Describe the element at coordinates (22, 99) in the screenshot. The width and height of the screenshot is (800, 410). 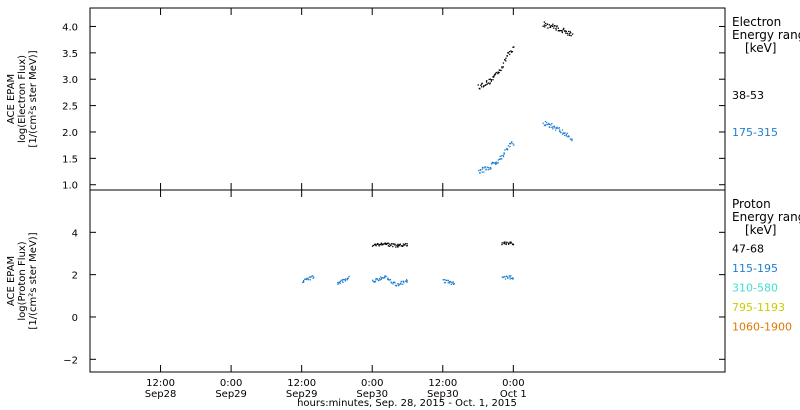
I see `y-axis-label: log(Electron Flux)` at that location.